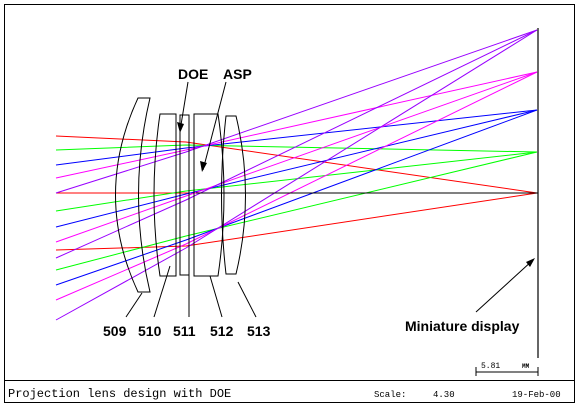 Image resolution: width=578 pixels, height=411 pixels. What do you see at coordinates (150, 331) in the screenshot?
I see `lens-510-label: 510` at bounding box center [150, 331].